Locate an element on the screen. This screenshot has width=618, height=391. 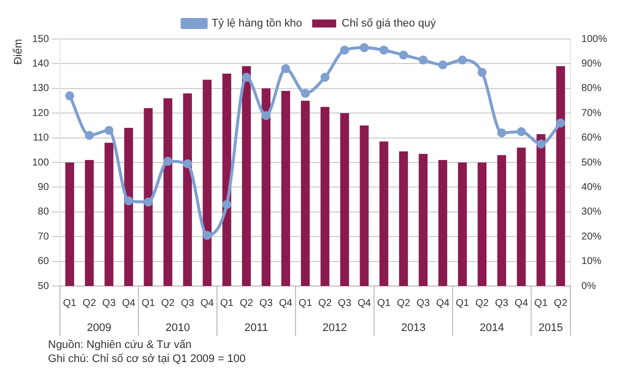
text: 2015 is located at coordinates (551, 328).